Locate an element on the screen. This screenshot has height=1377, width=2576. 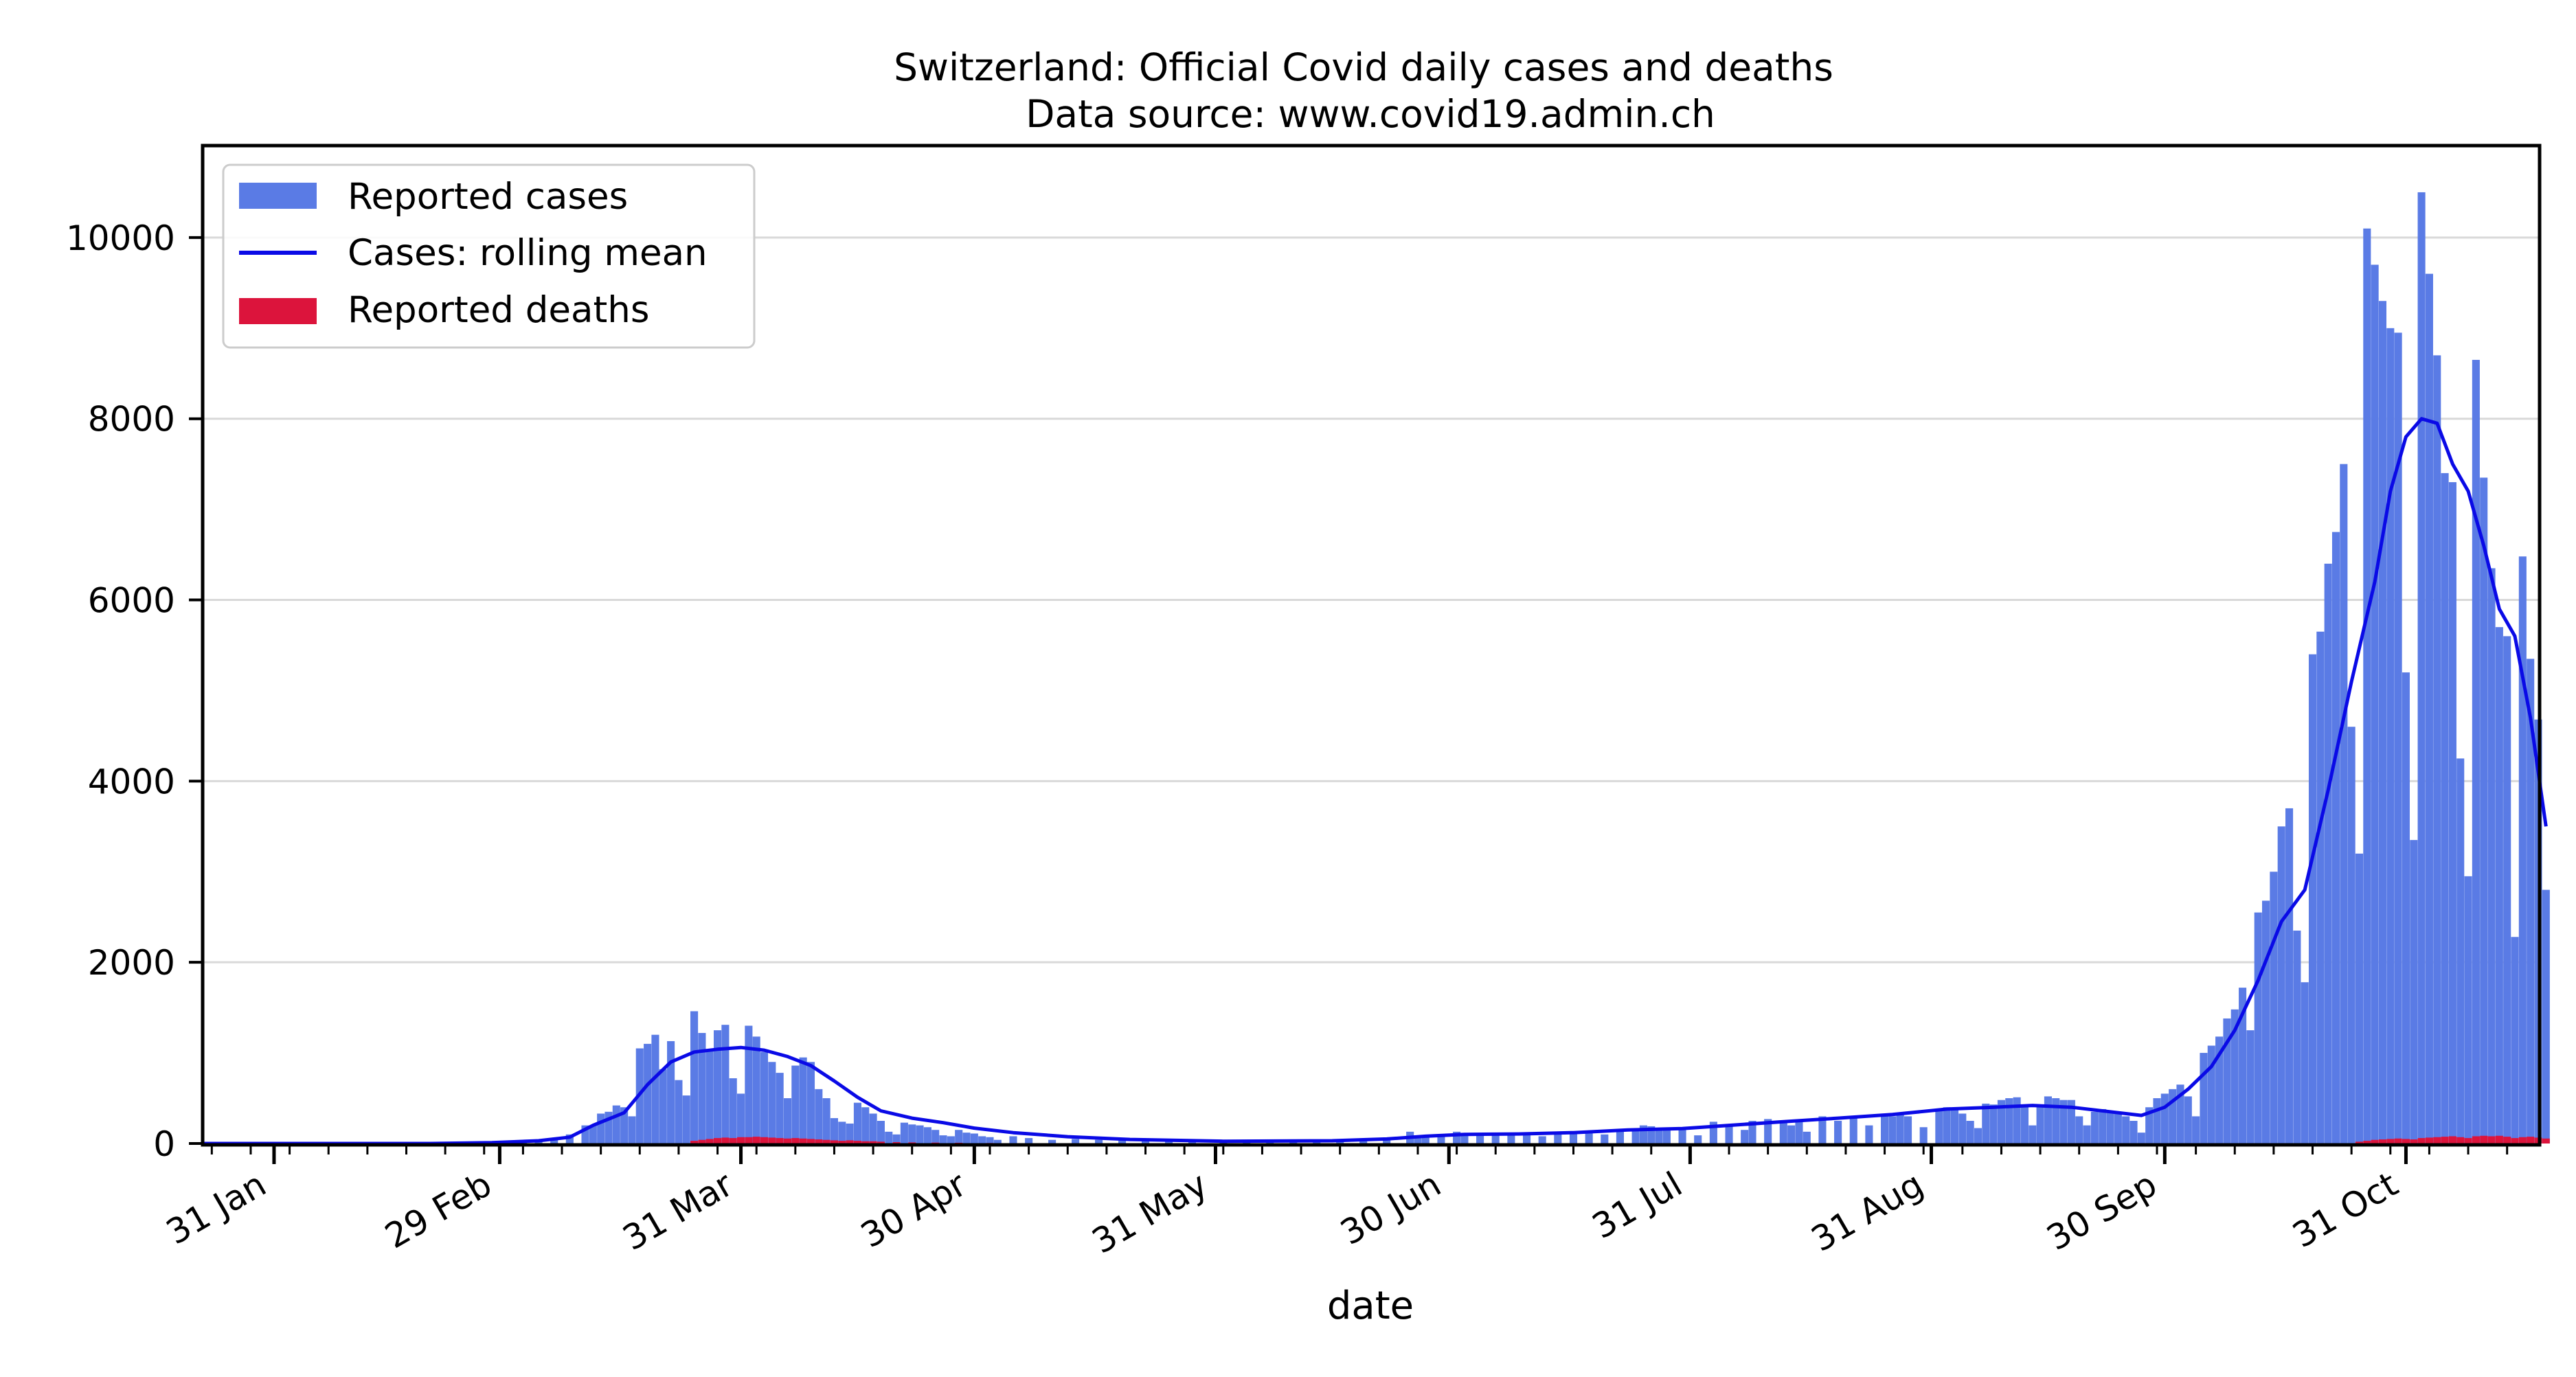
legend-label-deaths: Reported deaths is located at coordinates (499, 310).